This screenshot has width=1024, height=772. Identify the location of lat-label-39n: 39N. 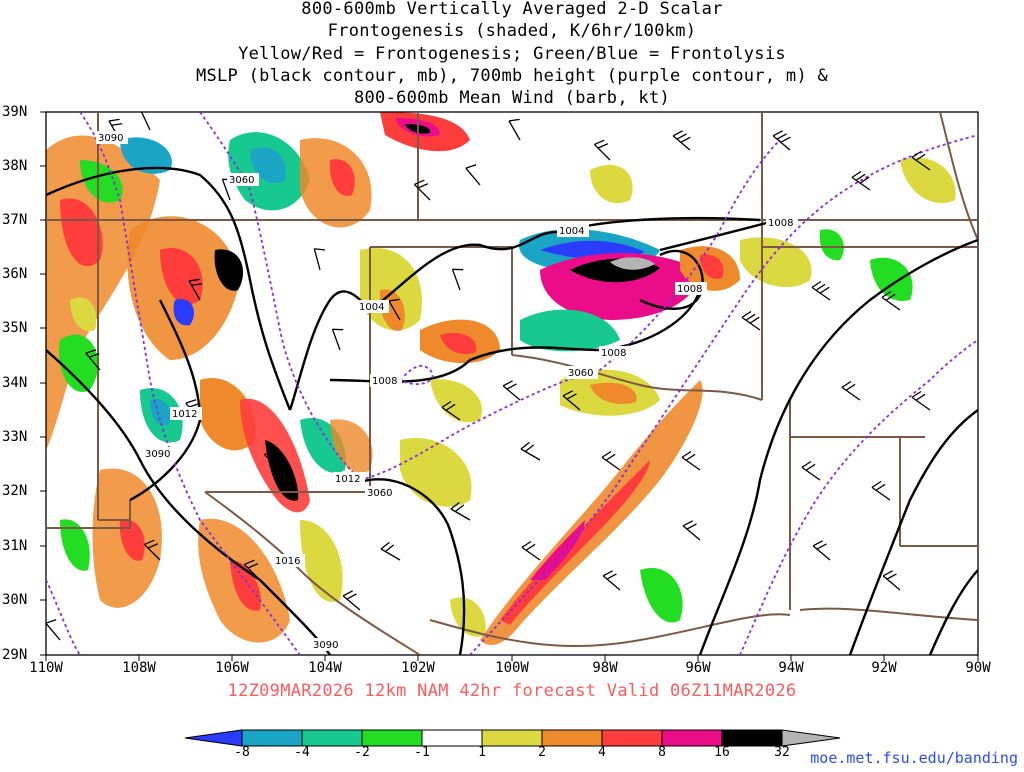
(15, 112).